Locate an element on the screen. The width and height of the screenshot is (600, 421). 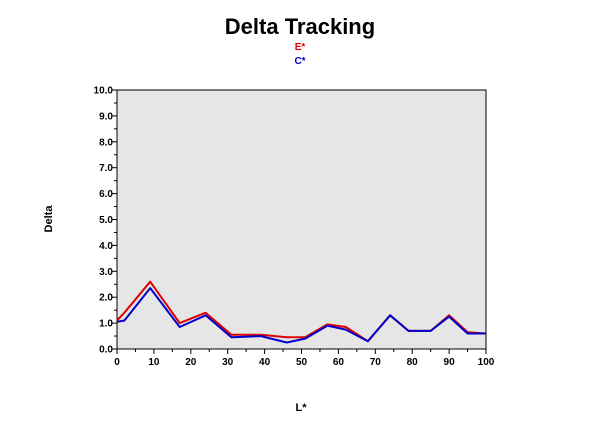
y-tick-label: 1.0 is located at coordinates (106, 324).